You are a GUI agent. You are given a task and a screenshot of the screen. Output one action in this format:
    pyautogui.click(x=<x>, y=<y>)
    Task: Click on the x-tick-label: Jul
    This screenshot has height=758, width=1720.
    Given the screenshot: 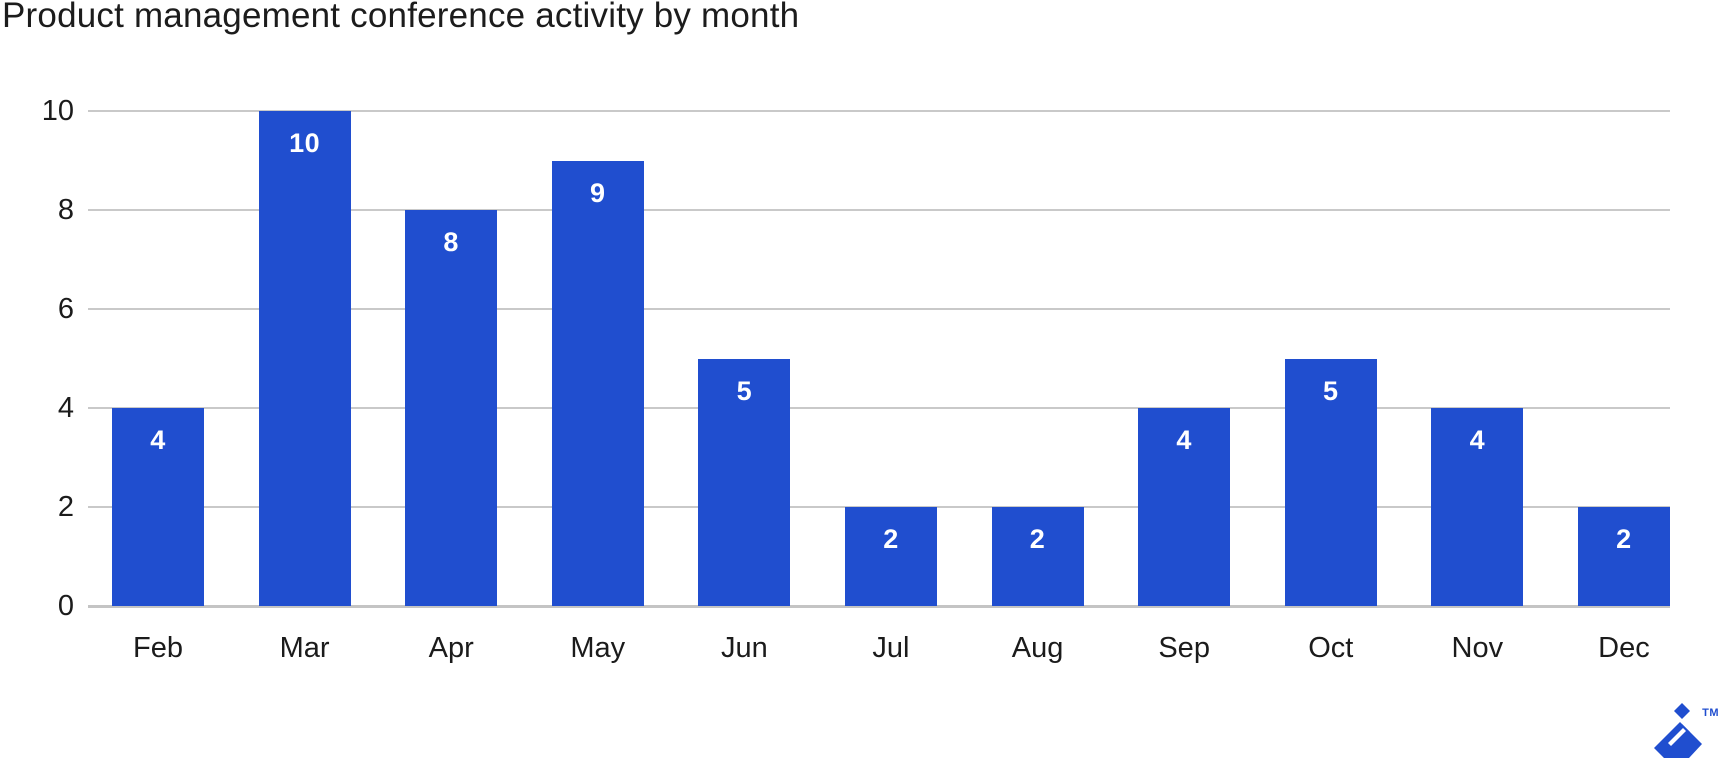 What is the action you would take?
    pyautogui.click(x=891, y=648)
    